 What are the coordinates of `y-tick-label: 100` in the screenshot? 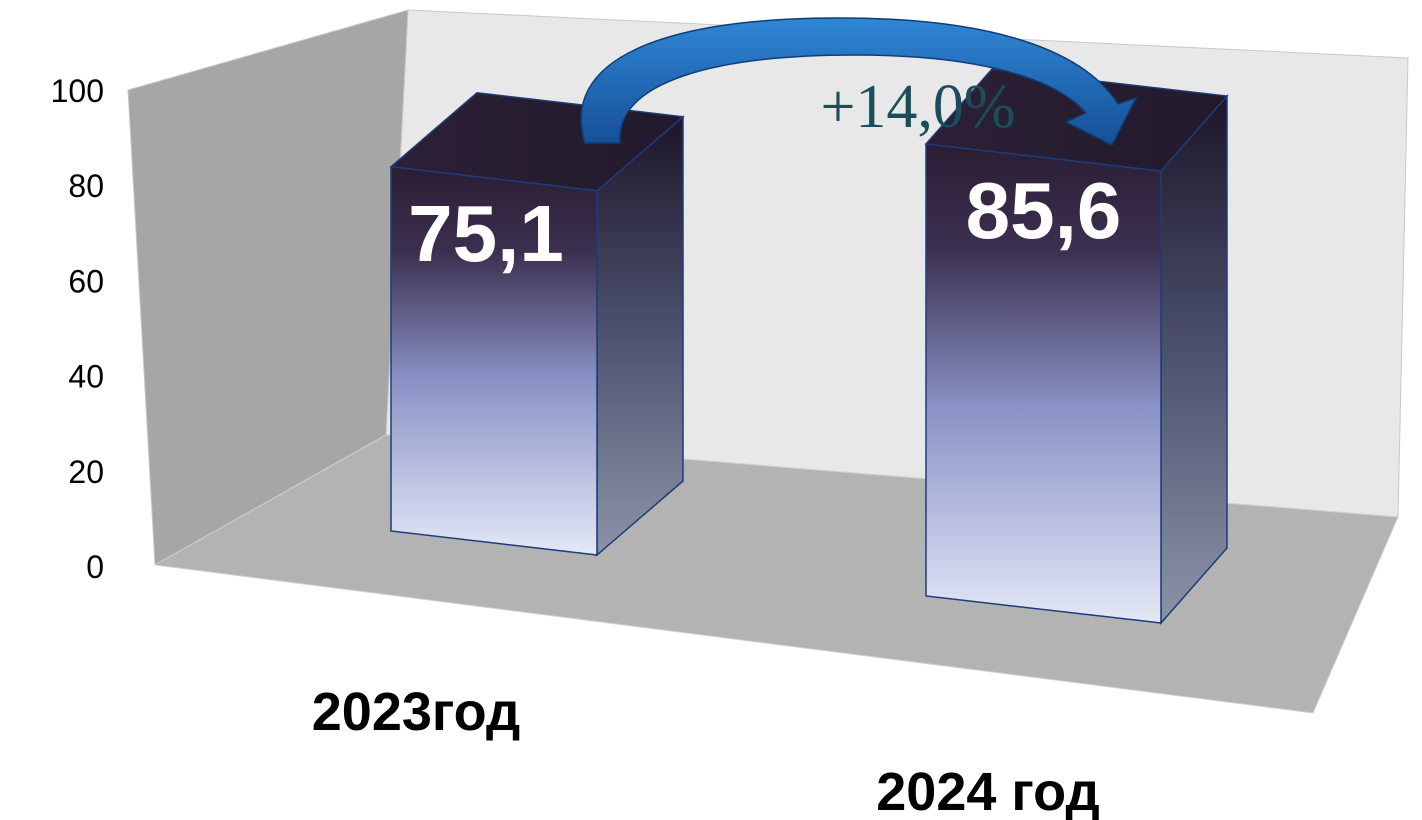 It's located at (77, 91).